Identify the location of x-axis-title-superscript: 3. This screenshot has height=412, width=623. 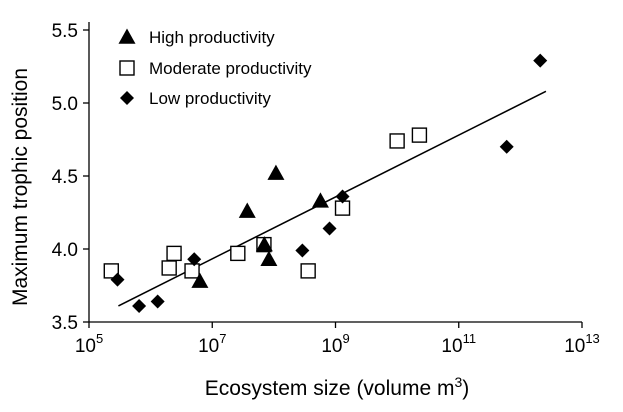
(458, 382).